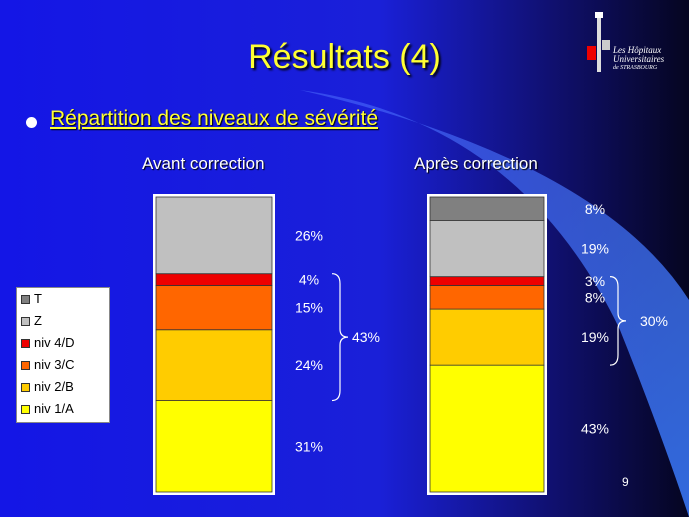 Image resolution: width=689 pixels, height=517 pixels. I want to click on page-number: 9, so click(625, 482).